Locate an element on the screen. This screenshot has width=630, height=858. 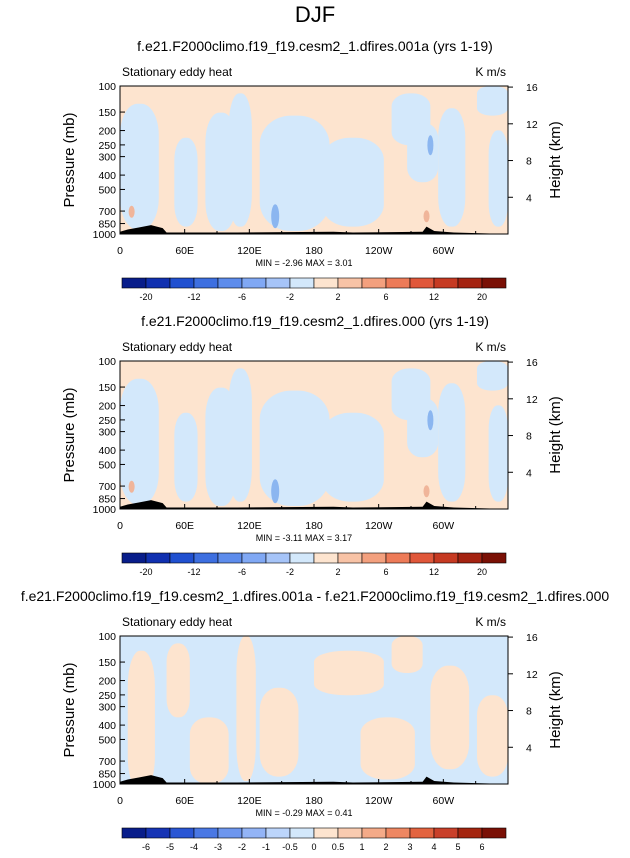
y-tick-label: 500 is located at coordinates (107, 465).